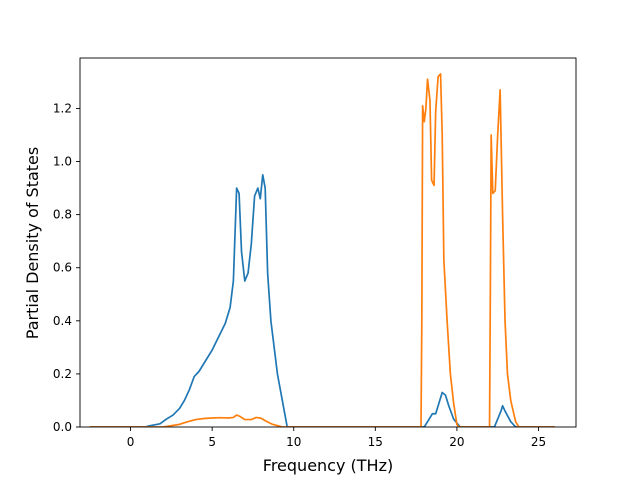 This screenshot has width=640, height=484. What do you see at coordinates (62, 427) in the screenshot?
I see `y-tick-label: 0.0` at bounding box center [62, 427].